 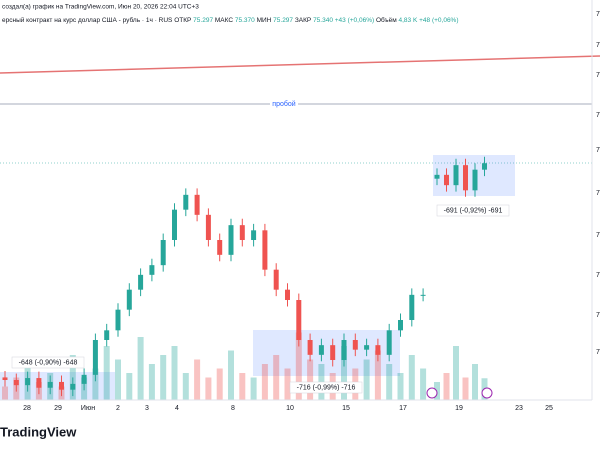 What do you see at coordinates (300, 64) in the screenshot?
I see `trend-line` at bounding box center [300, 64].